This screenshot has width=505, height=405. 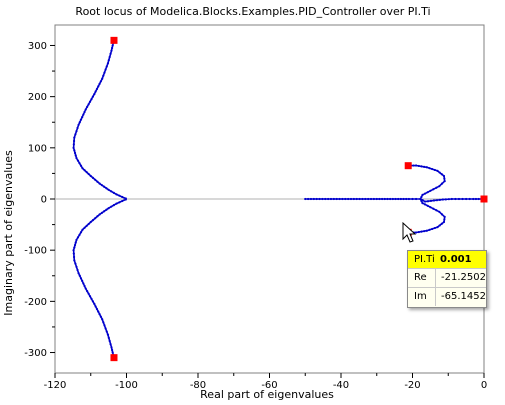 I want to click on x-tick-label: -60, so click(x=269, y=385).